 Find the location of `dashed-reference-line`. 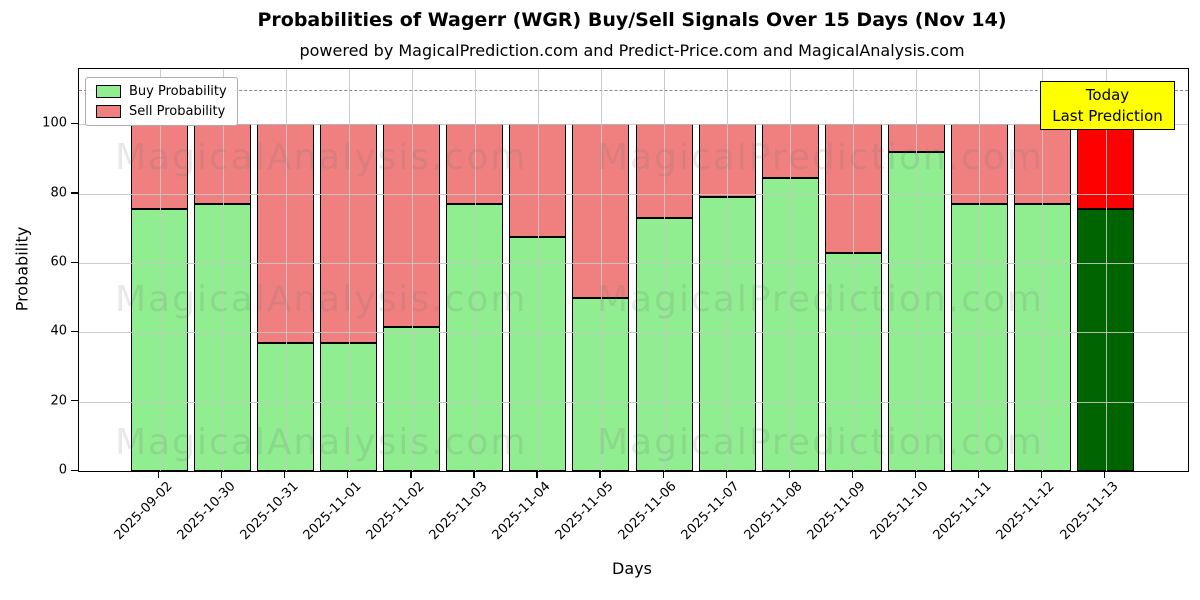

dashed-reference-line is located at coordinates (633, 90).